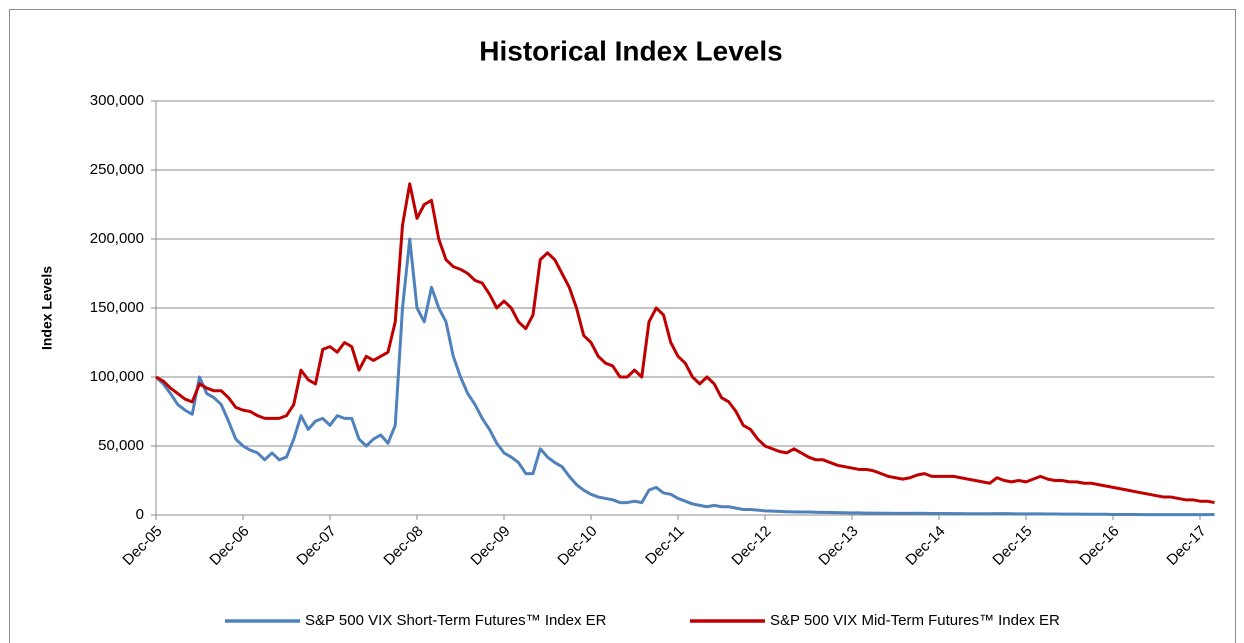  What do you see at coordinates (117, 376) in the screenshot?
I see `y-tick-label: 100,000` at bounding box center [117, 376].